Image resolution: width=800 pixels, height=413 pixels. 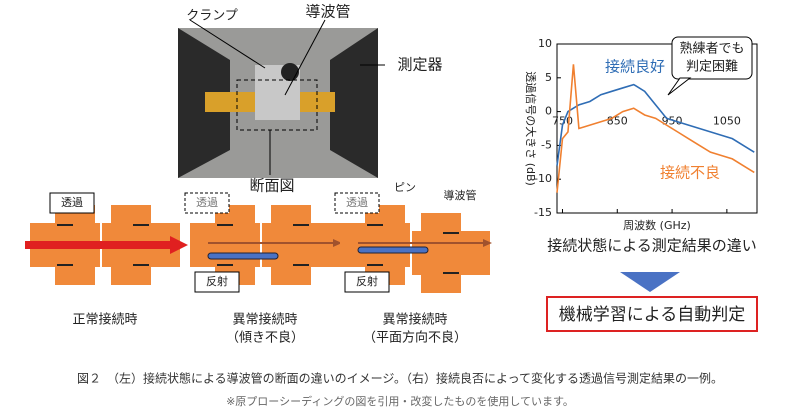 What do you see at coordinates (104, 320) in the screenshot?
I see `diagram-caption: 正常接続時` at bounding box center [104, 320].